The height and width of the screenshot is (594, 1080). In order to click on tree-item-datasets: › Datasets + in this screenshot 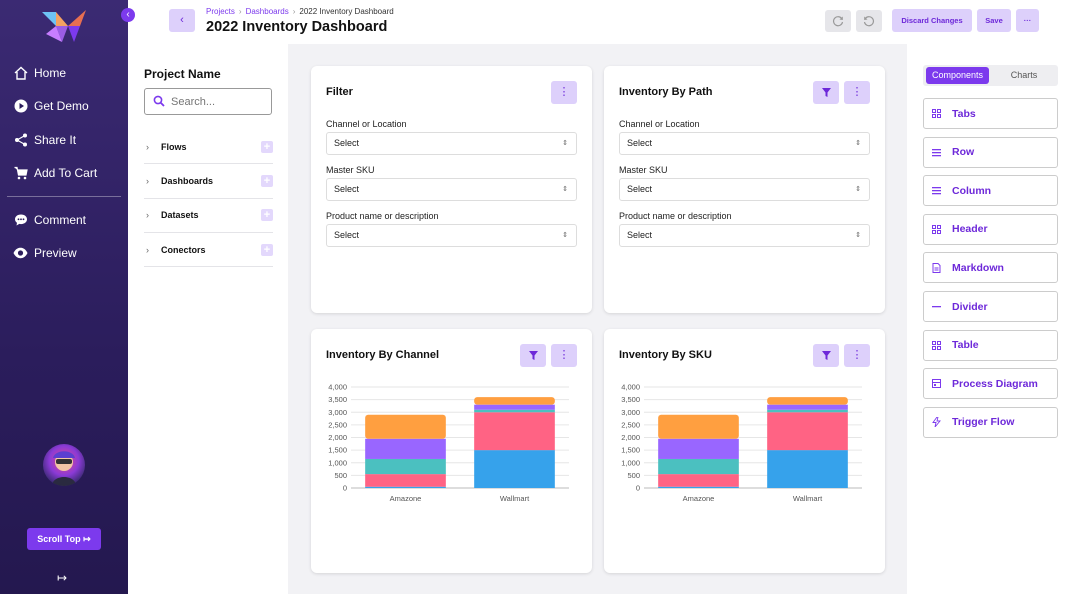, I will do `click(208, 216)`.